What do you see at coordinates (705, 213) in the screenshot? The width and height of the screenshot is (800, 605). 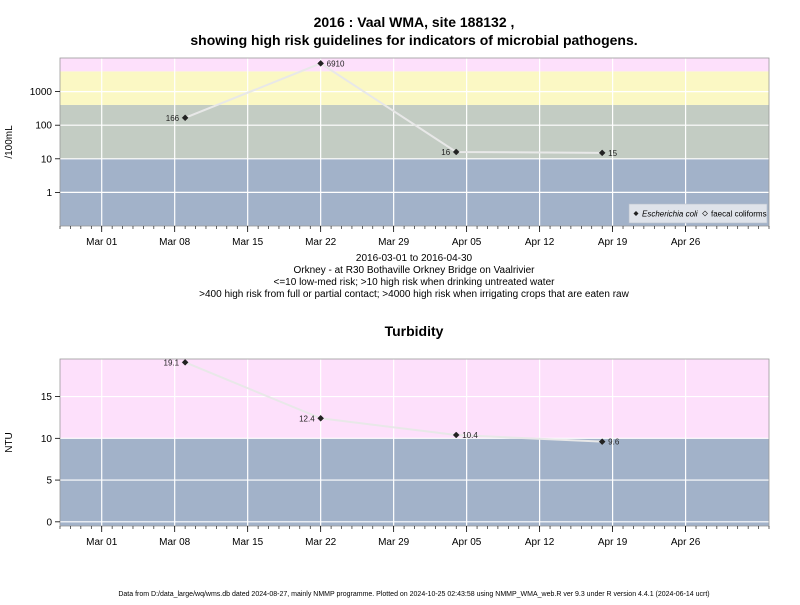 I see `legend-marker-faecal` at bounding box center [705, 213].